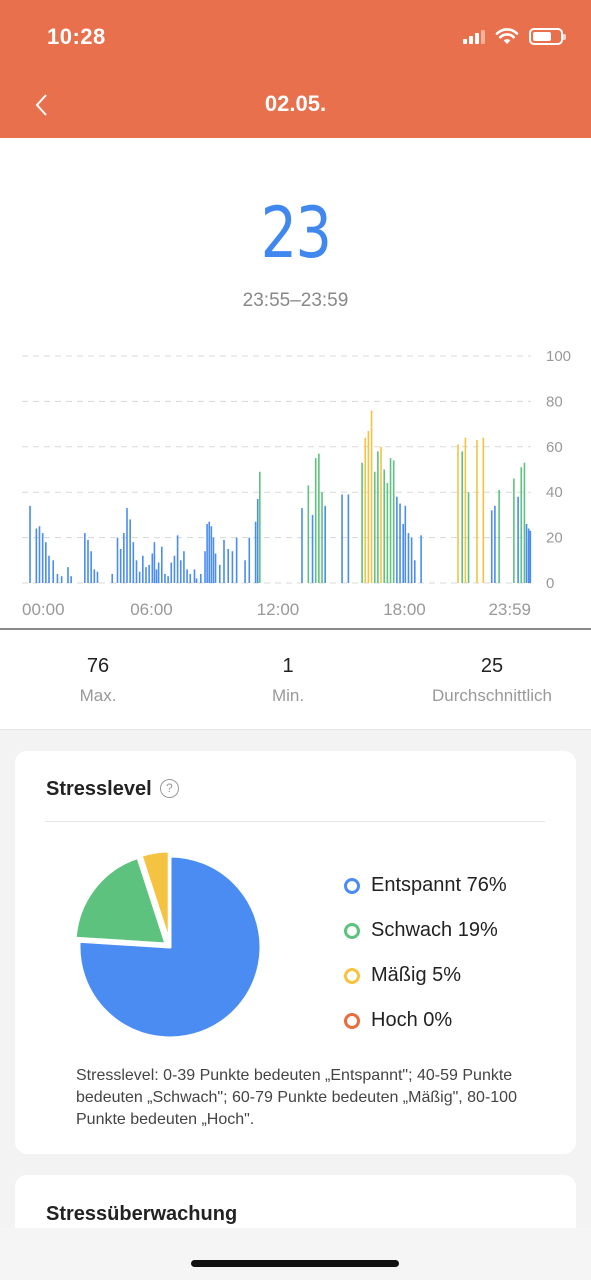  What do you see at coordinates (425, 930) in the screenshot?
I see `legend-item-schwach: Schwach 19%` at bounding box center [425, 930].